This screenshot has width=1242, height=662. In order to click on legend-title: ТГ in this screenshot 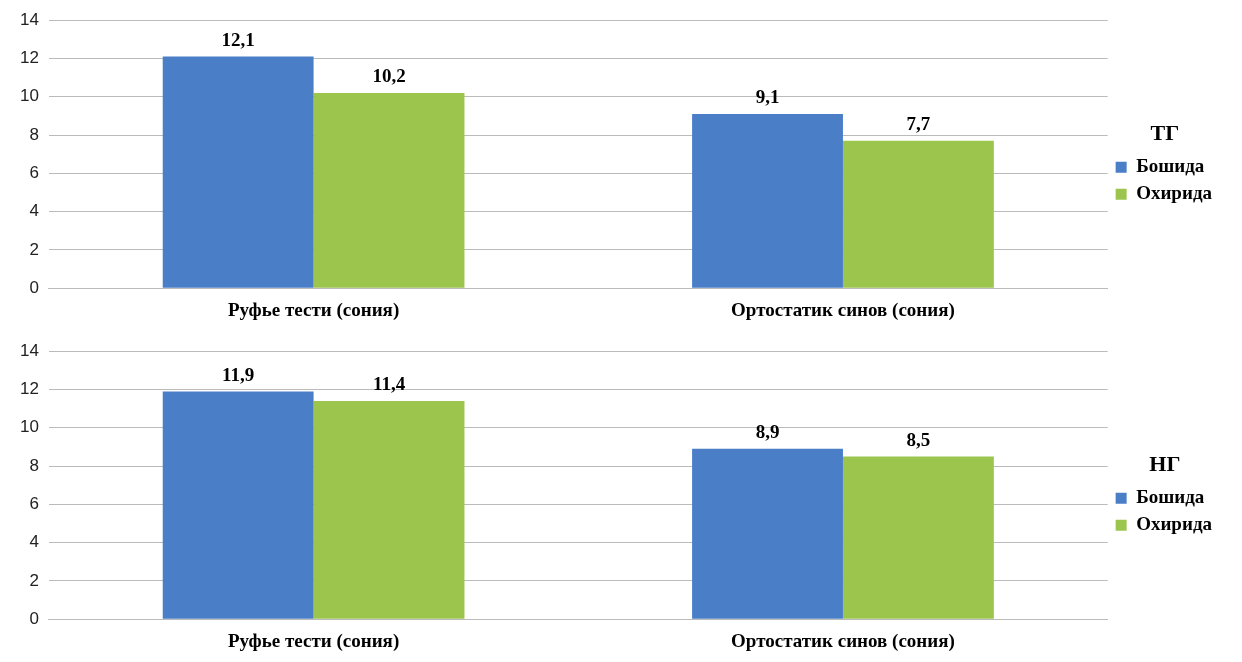, I will do `click(1165, 132)`.